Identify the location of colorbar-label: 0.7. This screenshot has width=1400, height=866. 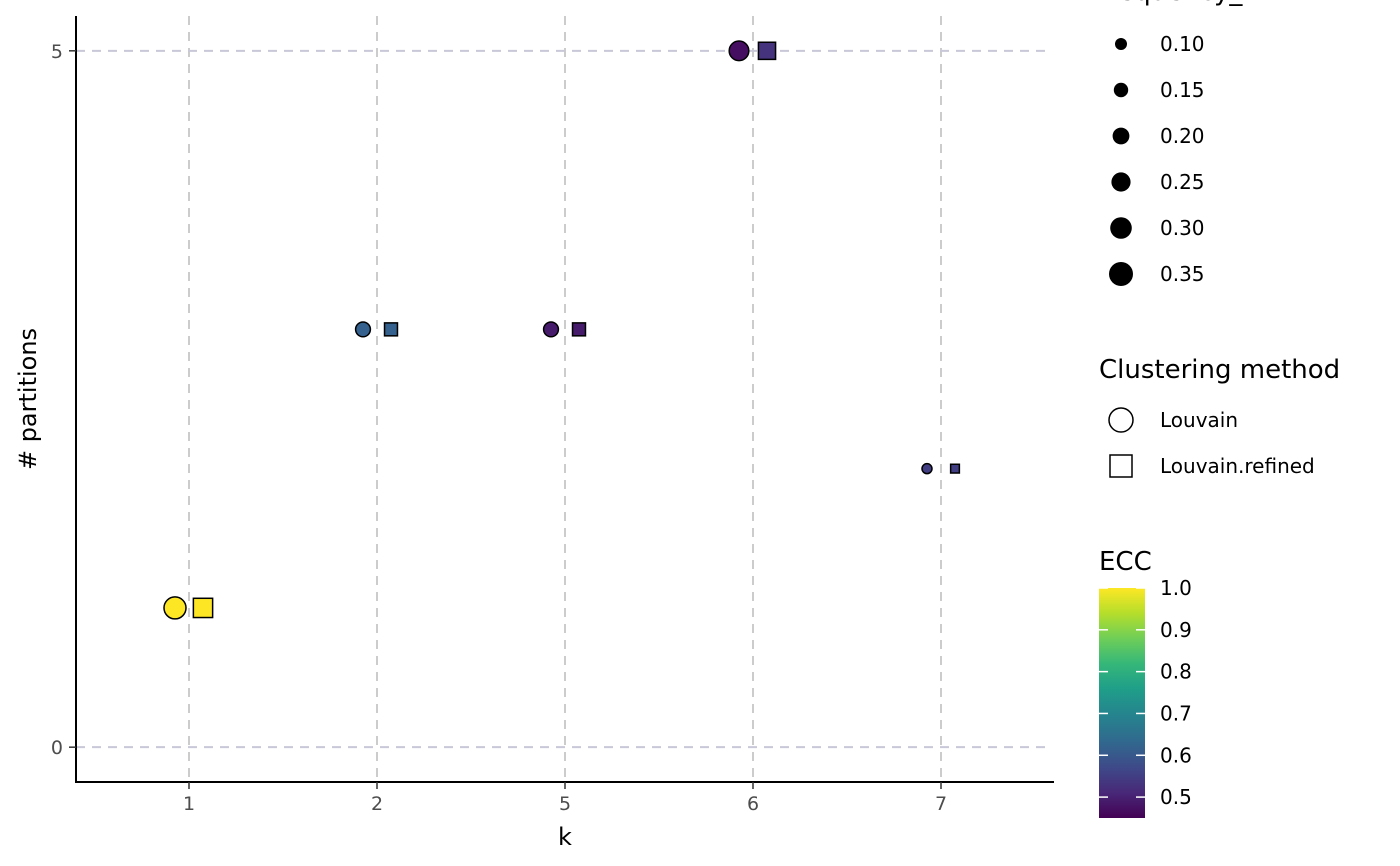
(1176, 713).